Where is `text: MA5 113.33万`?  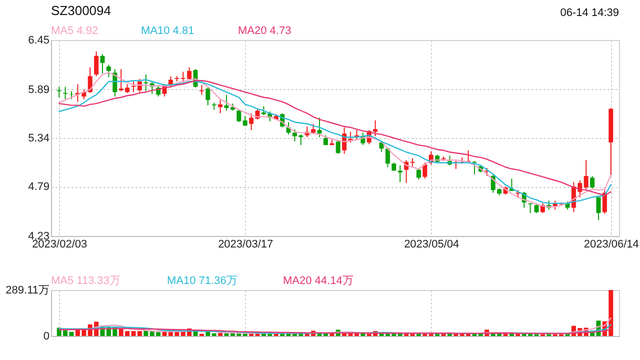
text: MA5 113.33万 is located at coordinates (86, 281).